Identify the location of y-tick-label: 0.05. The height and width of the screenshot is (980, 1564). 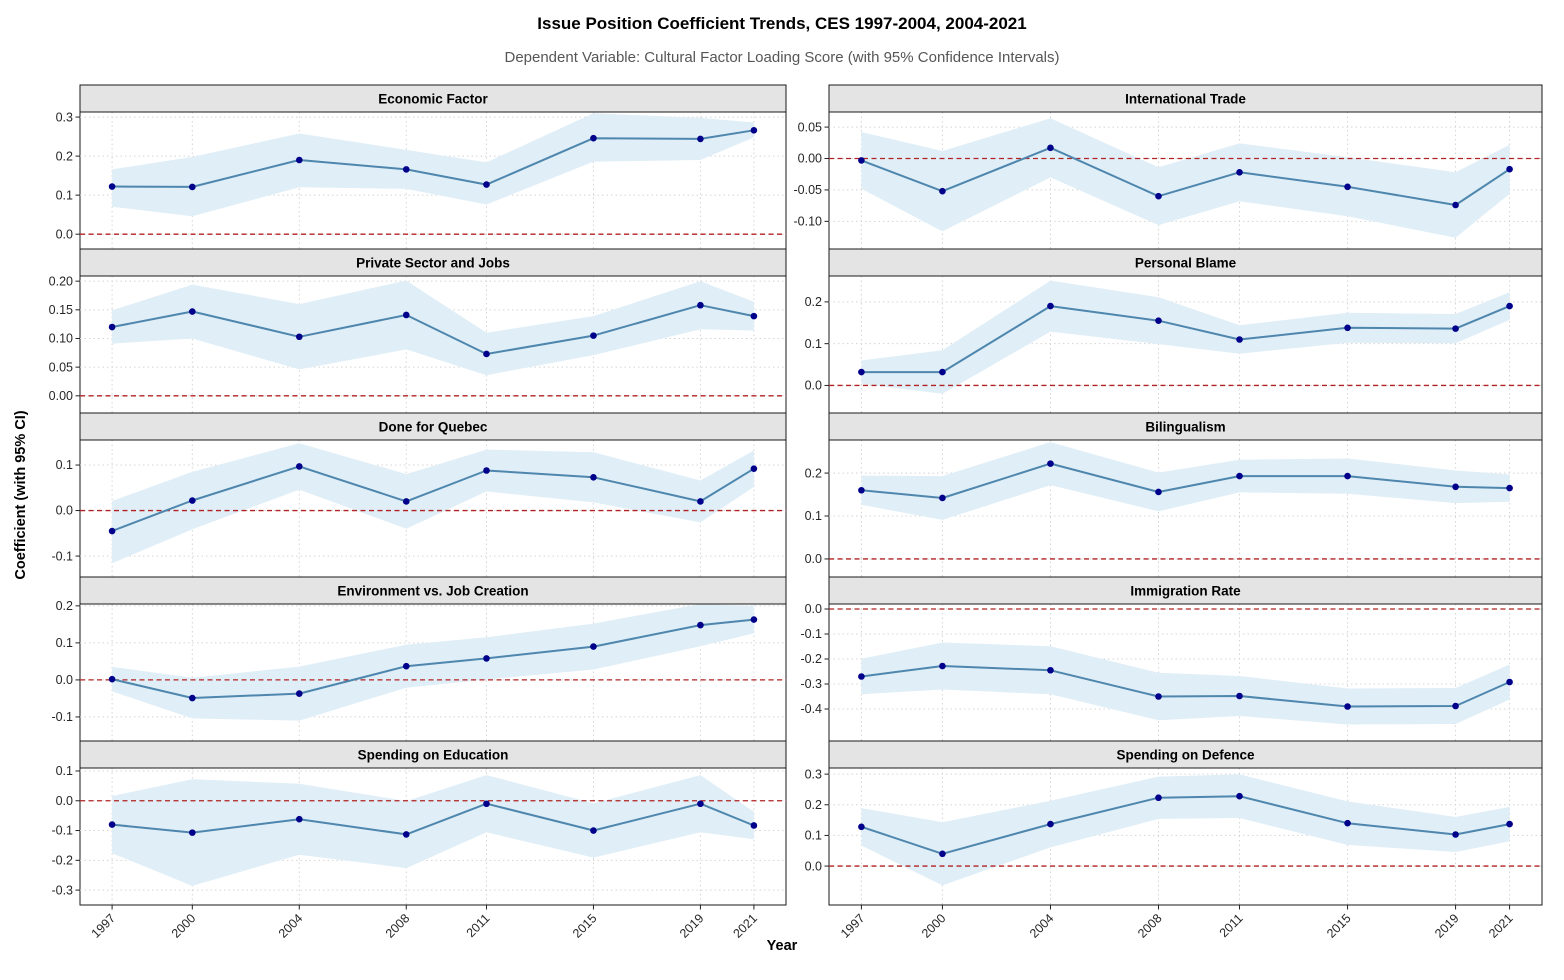
(61, 367).